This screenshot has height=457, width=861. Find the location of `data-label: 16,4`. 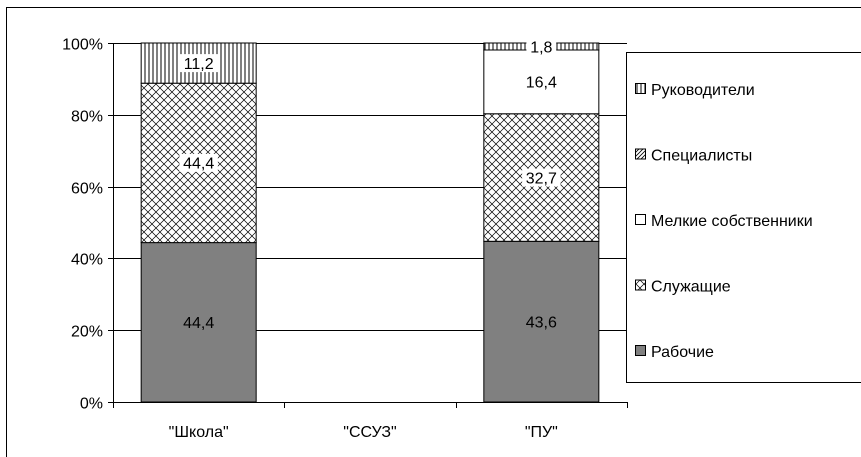

data-label: 16,4 is located at coordinates (541, 83).